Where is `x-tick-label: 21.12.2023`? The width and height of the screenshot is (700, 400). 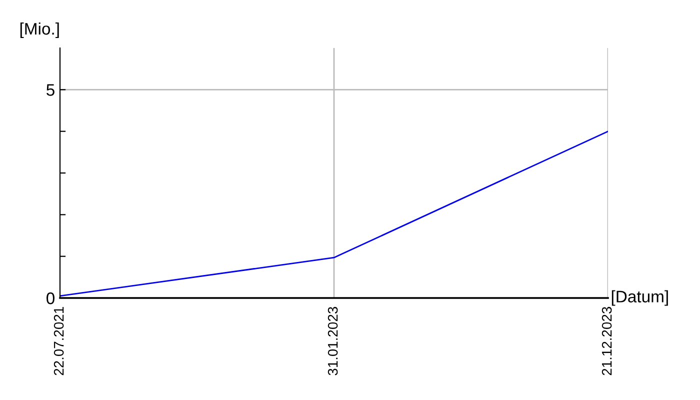
x-tick-label: 21.12.2023 is located at coordinates (607, 341).